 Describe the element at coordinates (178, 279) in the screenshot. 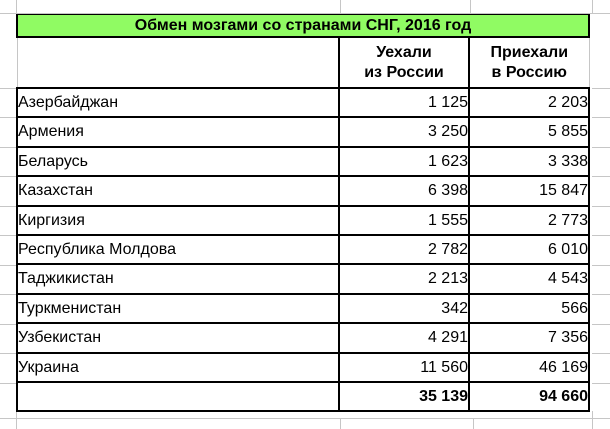

I see `country-cell: Таджикистан` at that location.